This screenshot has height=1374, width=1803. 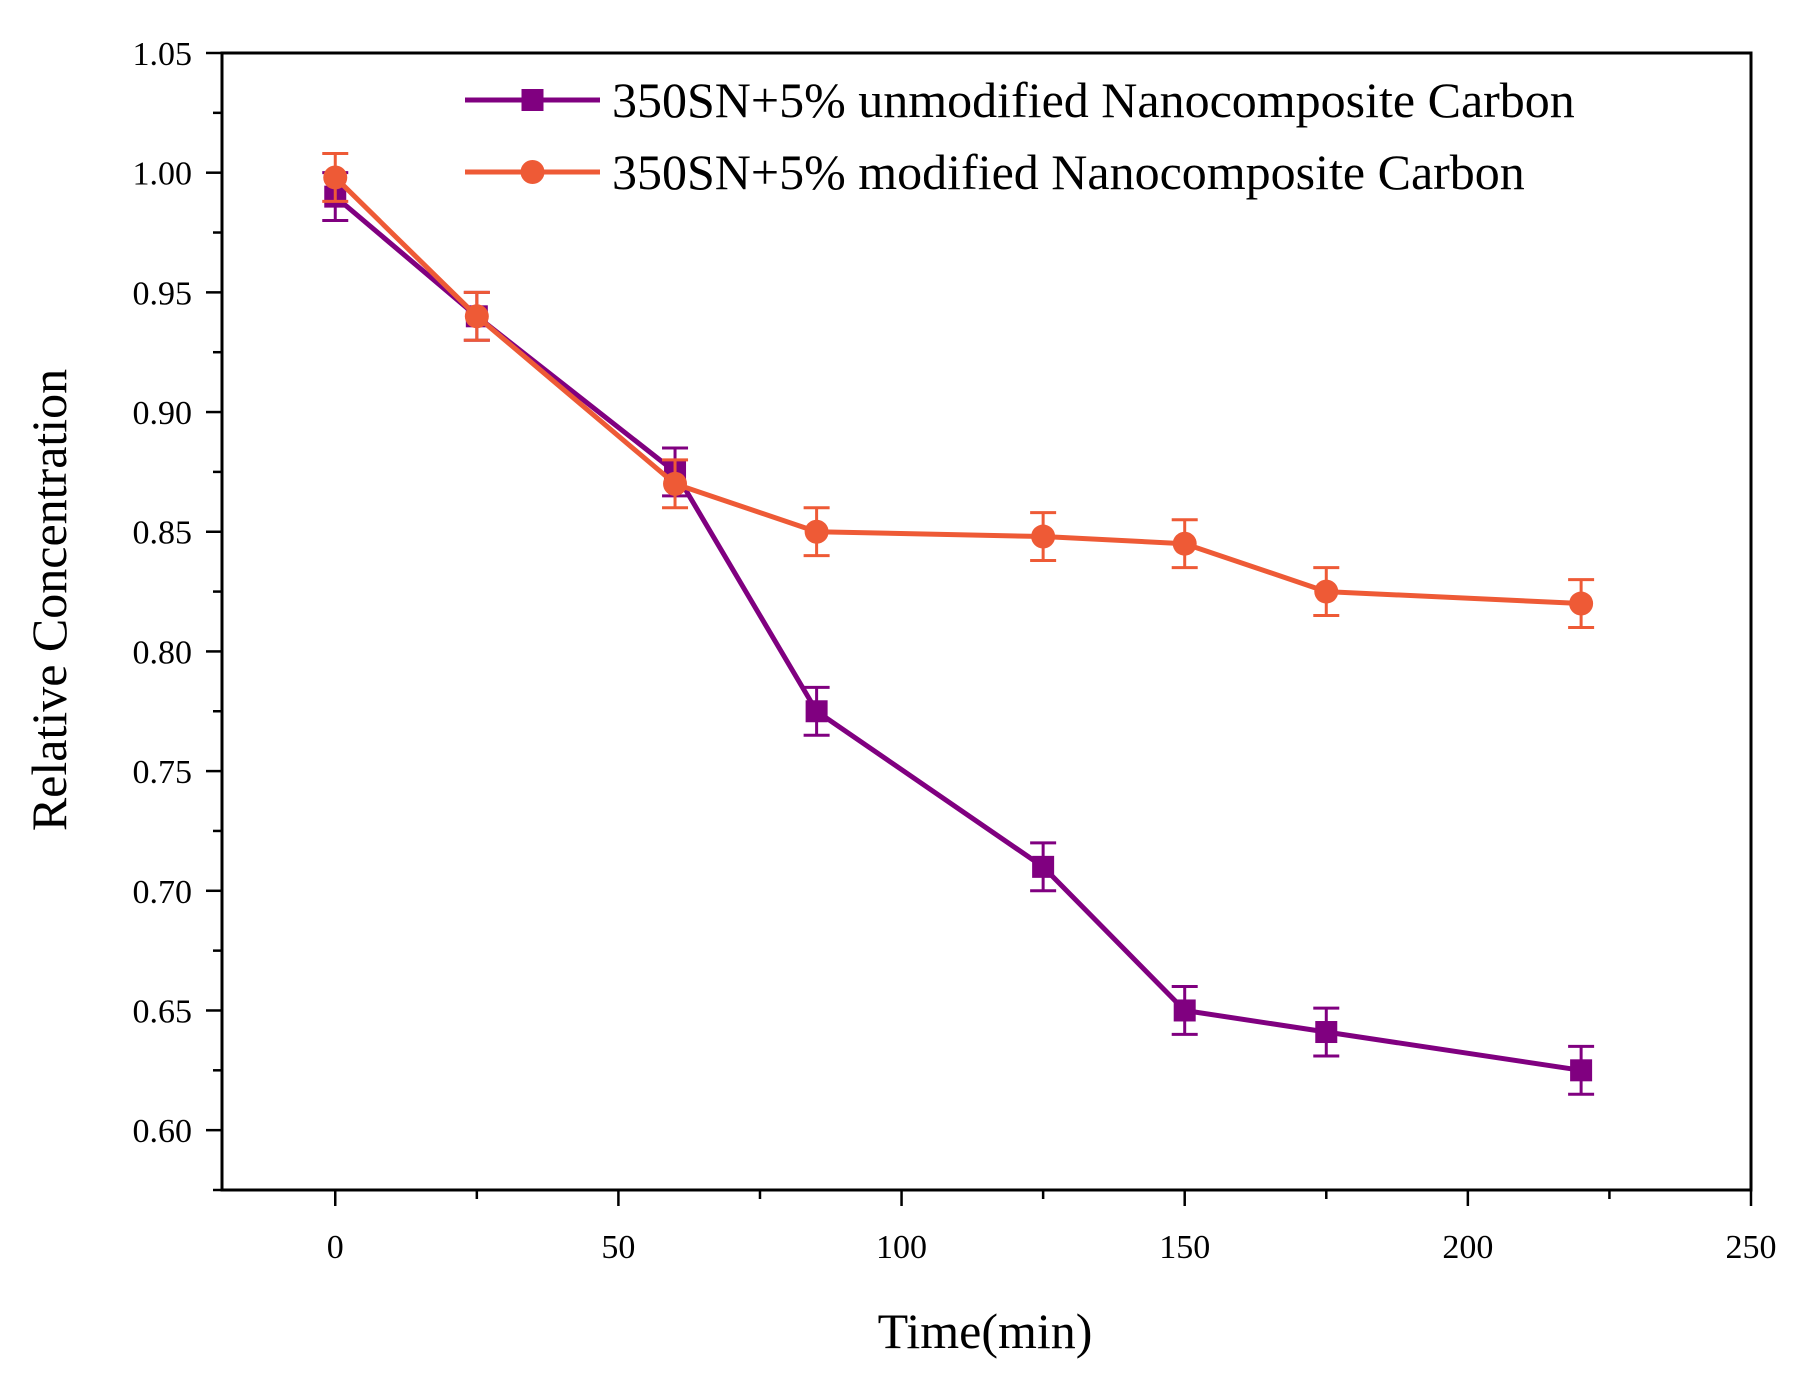 What do you see at coordinates (163, 413) in the screenshot?
I see `y-tick-label: 0.90` at bounding box center [163, 413].